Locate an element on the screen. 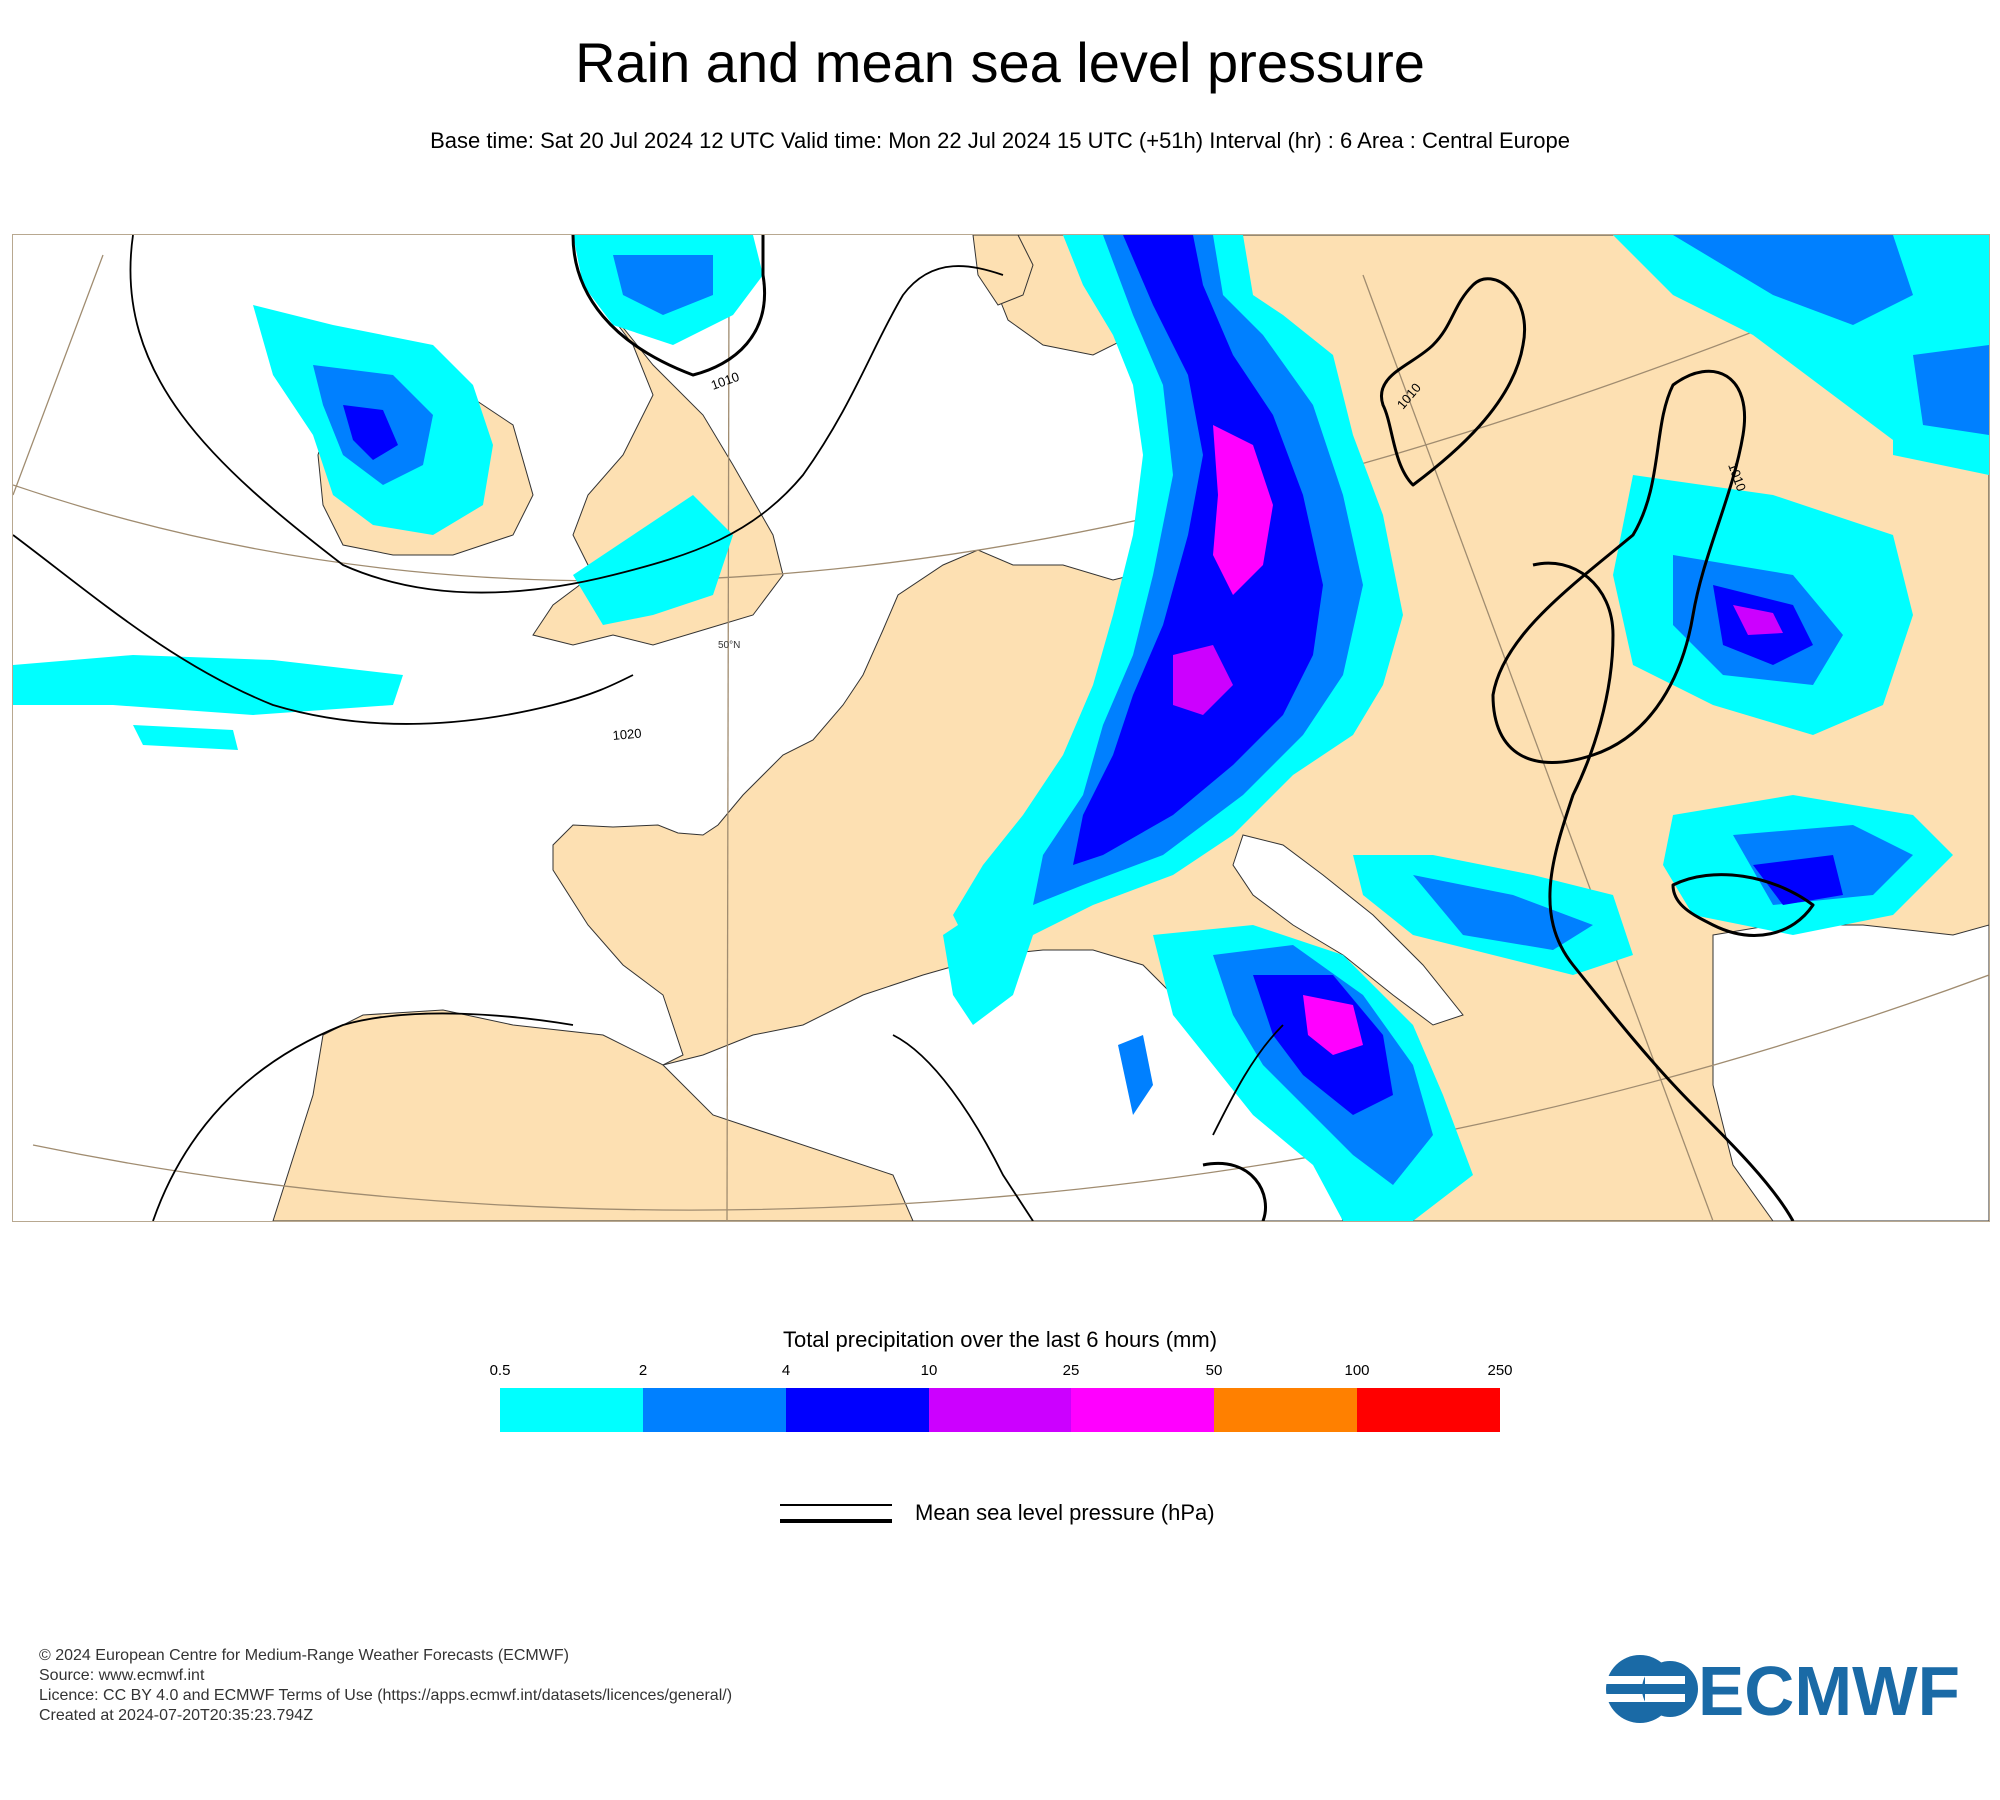 This screenshot has width=2000, height=1800. sea-mediterranean is located at coordinates (1003, 1085).